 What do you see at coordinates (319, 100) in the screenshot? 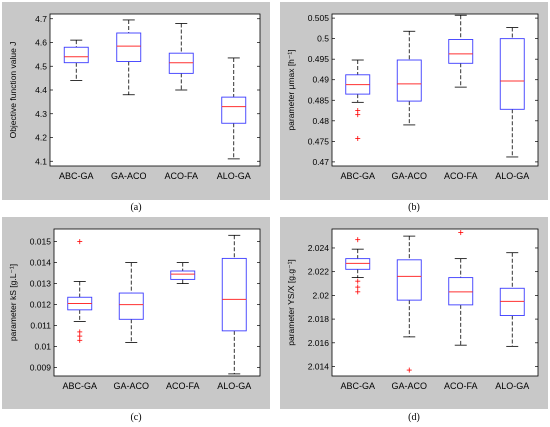
I see `y-tick-label: 0.485` at bounding box center [319, 100].